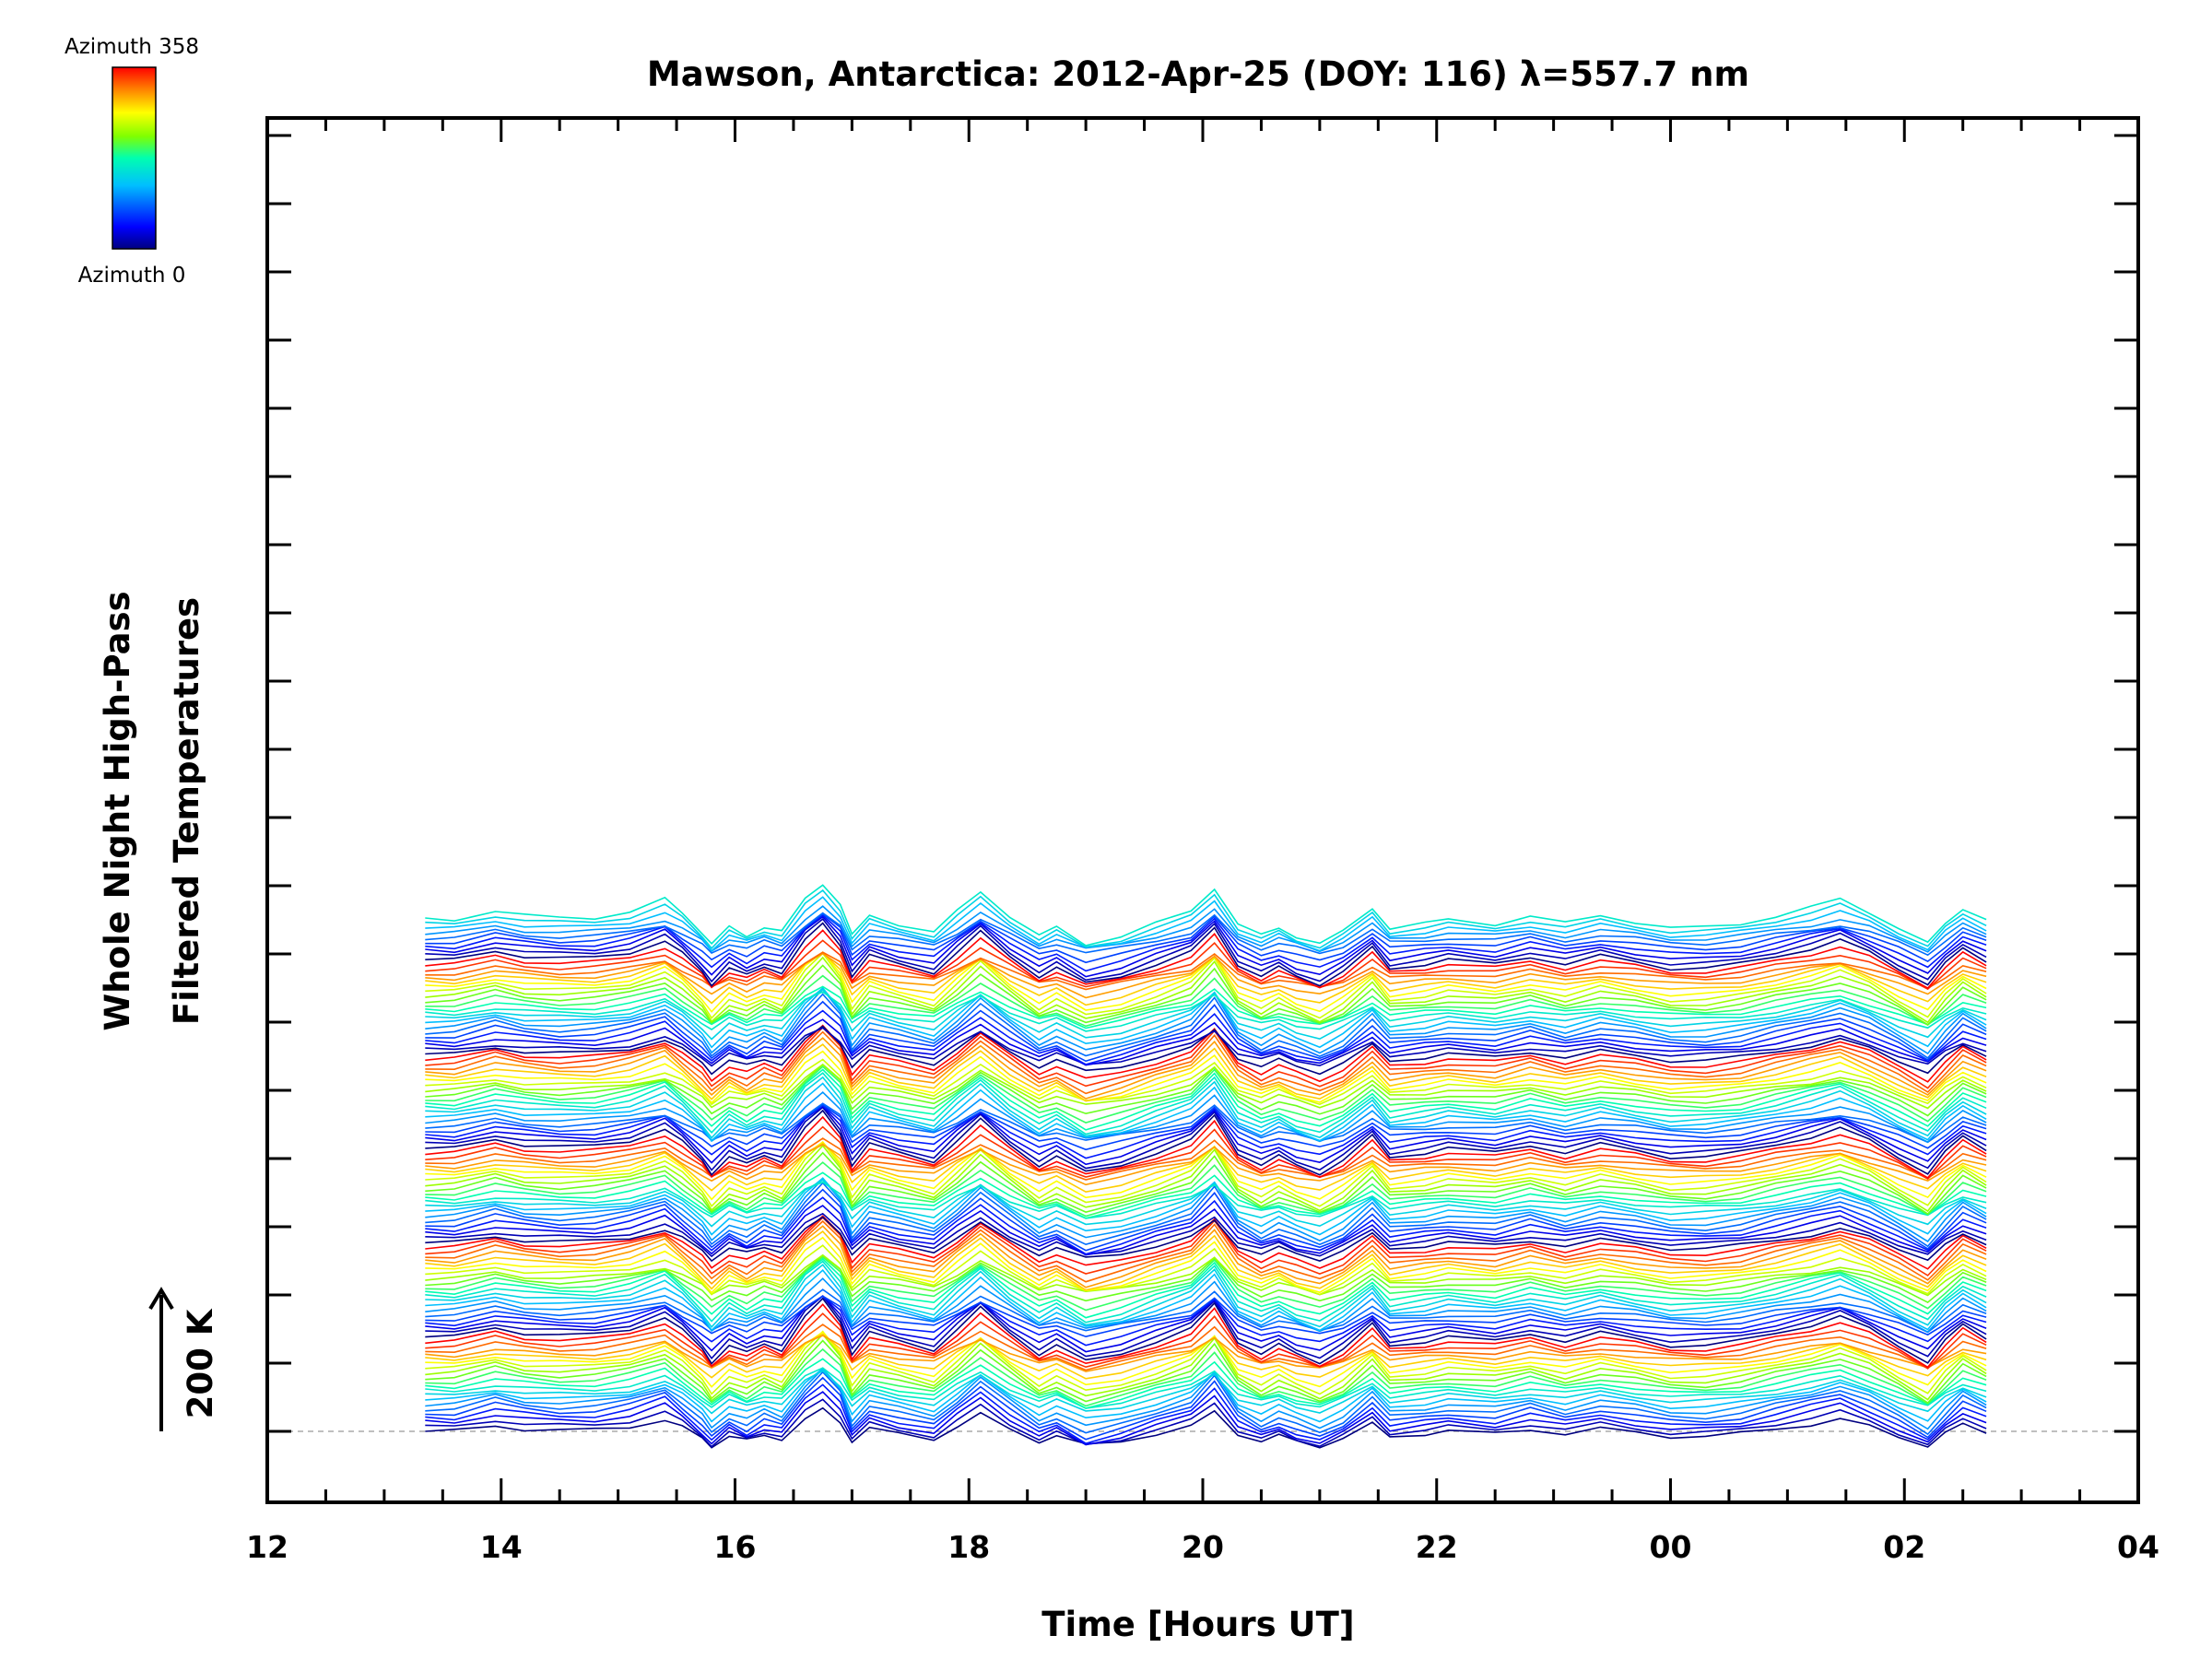 The width and height of the screenshot is (2212, 1659). What do you see at coordinates (501, 1547) in the screenshot?
I see `x-tick-label: 14` at bounding box center [501, 1547].